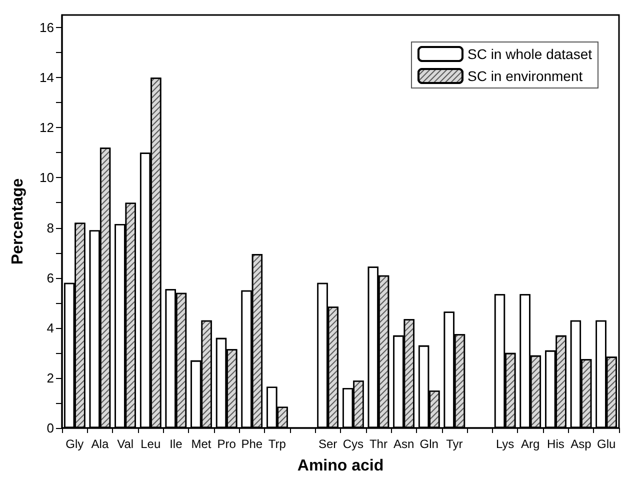 Image resolution: width=632 pixels, height=488 pixels. I want to click on x-tick-label: His, so click(555, 444).